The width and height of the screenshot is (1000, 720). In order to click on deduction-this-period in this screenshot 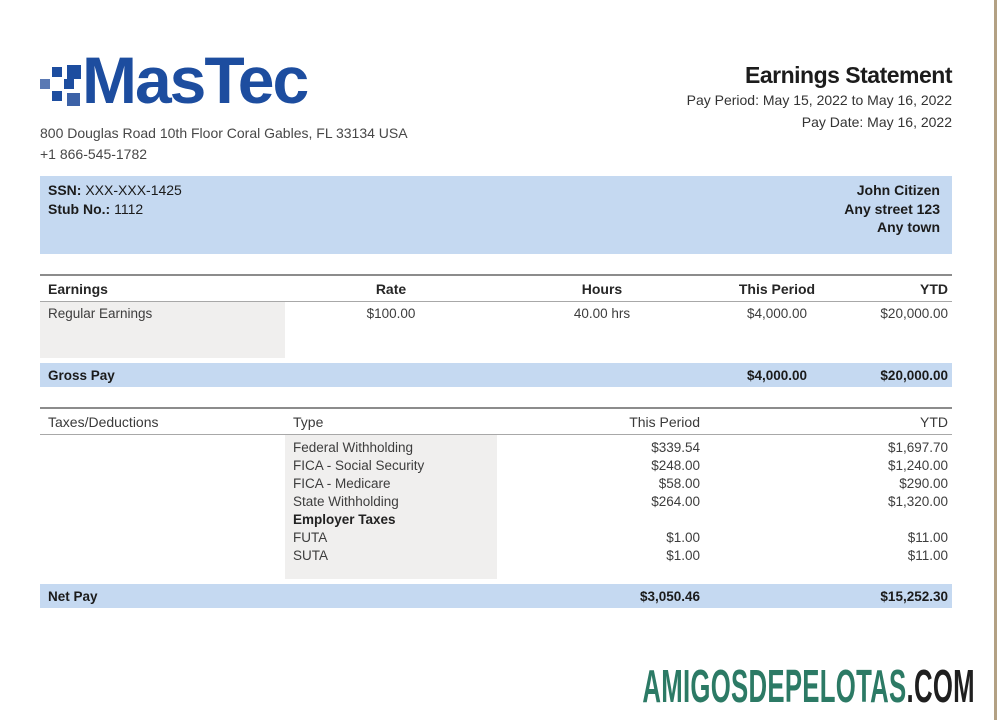, I will do `click(598, 520)`.